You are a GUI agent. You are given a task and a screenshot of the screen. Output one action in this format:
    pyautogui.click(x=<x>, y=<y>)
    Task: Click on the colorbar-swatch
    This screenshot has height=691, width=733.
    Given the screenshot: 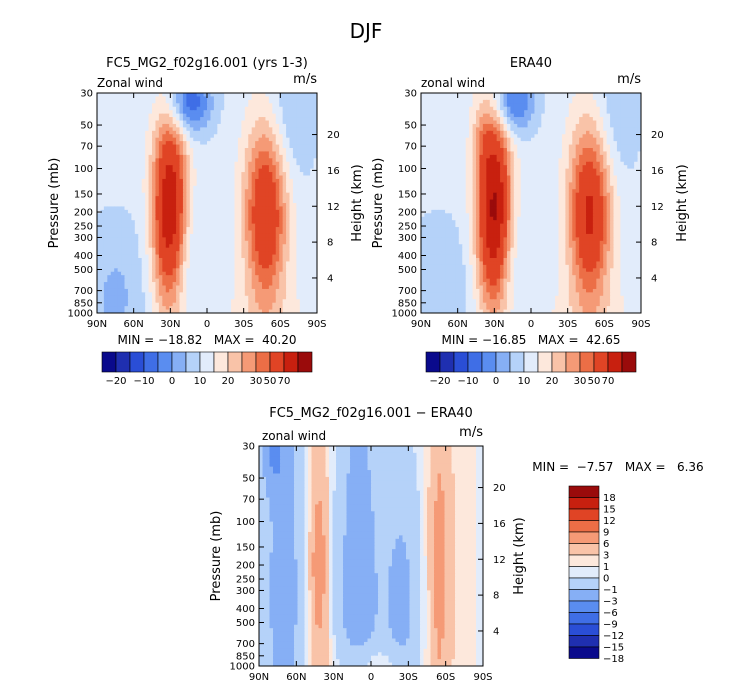 What is the action you would take?
    pyautogui.click(x=179, y=362)
    